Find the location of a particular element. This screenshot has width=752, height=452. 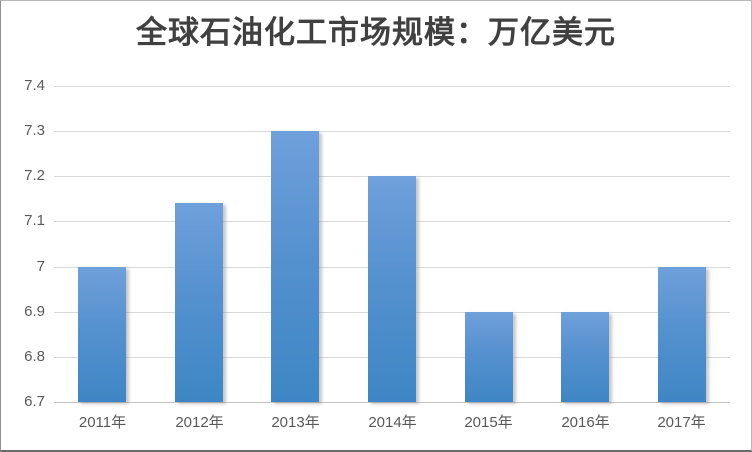

y-tick-label: 7 is located at coordinates (40, 266).